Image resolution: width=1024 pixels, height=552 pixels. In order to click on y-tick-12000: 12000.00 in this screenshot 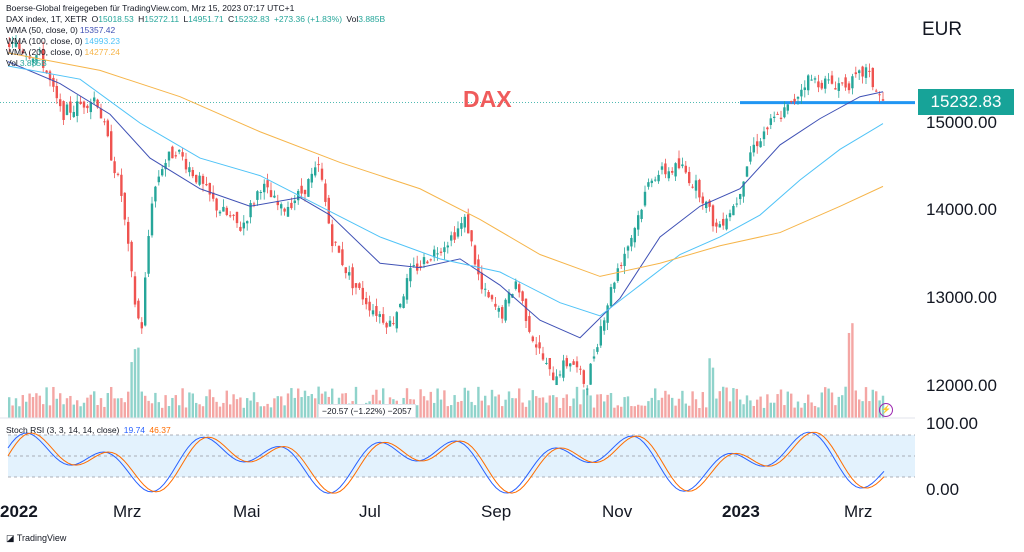, I will do `click(961, 385)`.